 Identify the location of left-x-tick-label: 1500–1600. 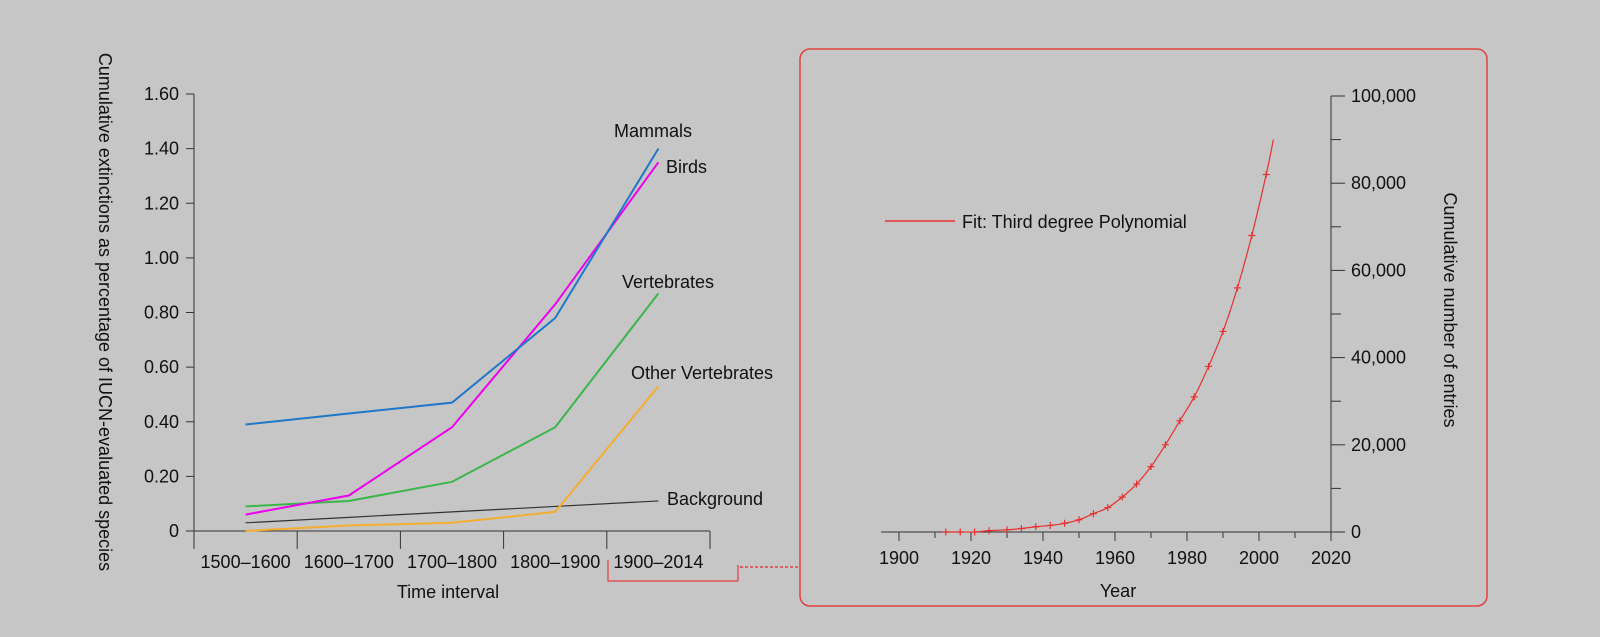
(246, 562).